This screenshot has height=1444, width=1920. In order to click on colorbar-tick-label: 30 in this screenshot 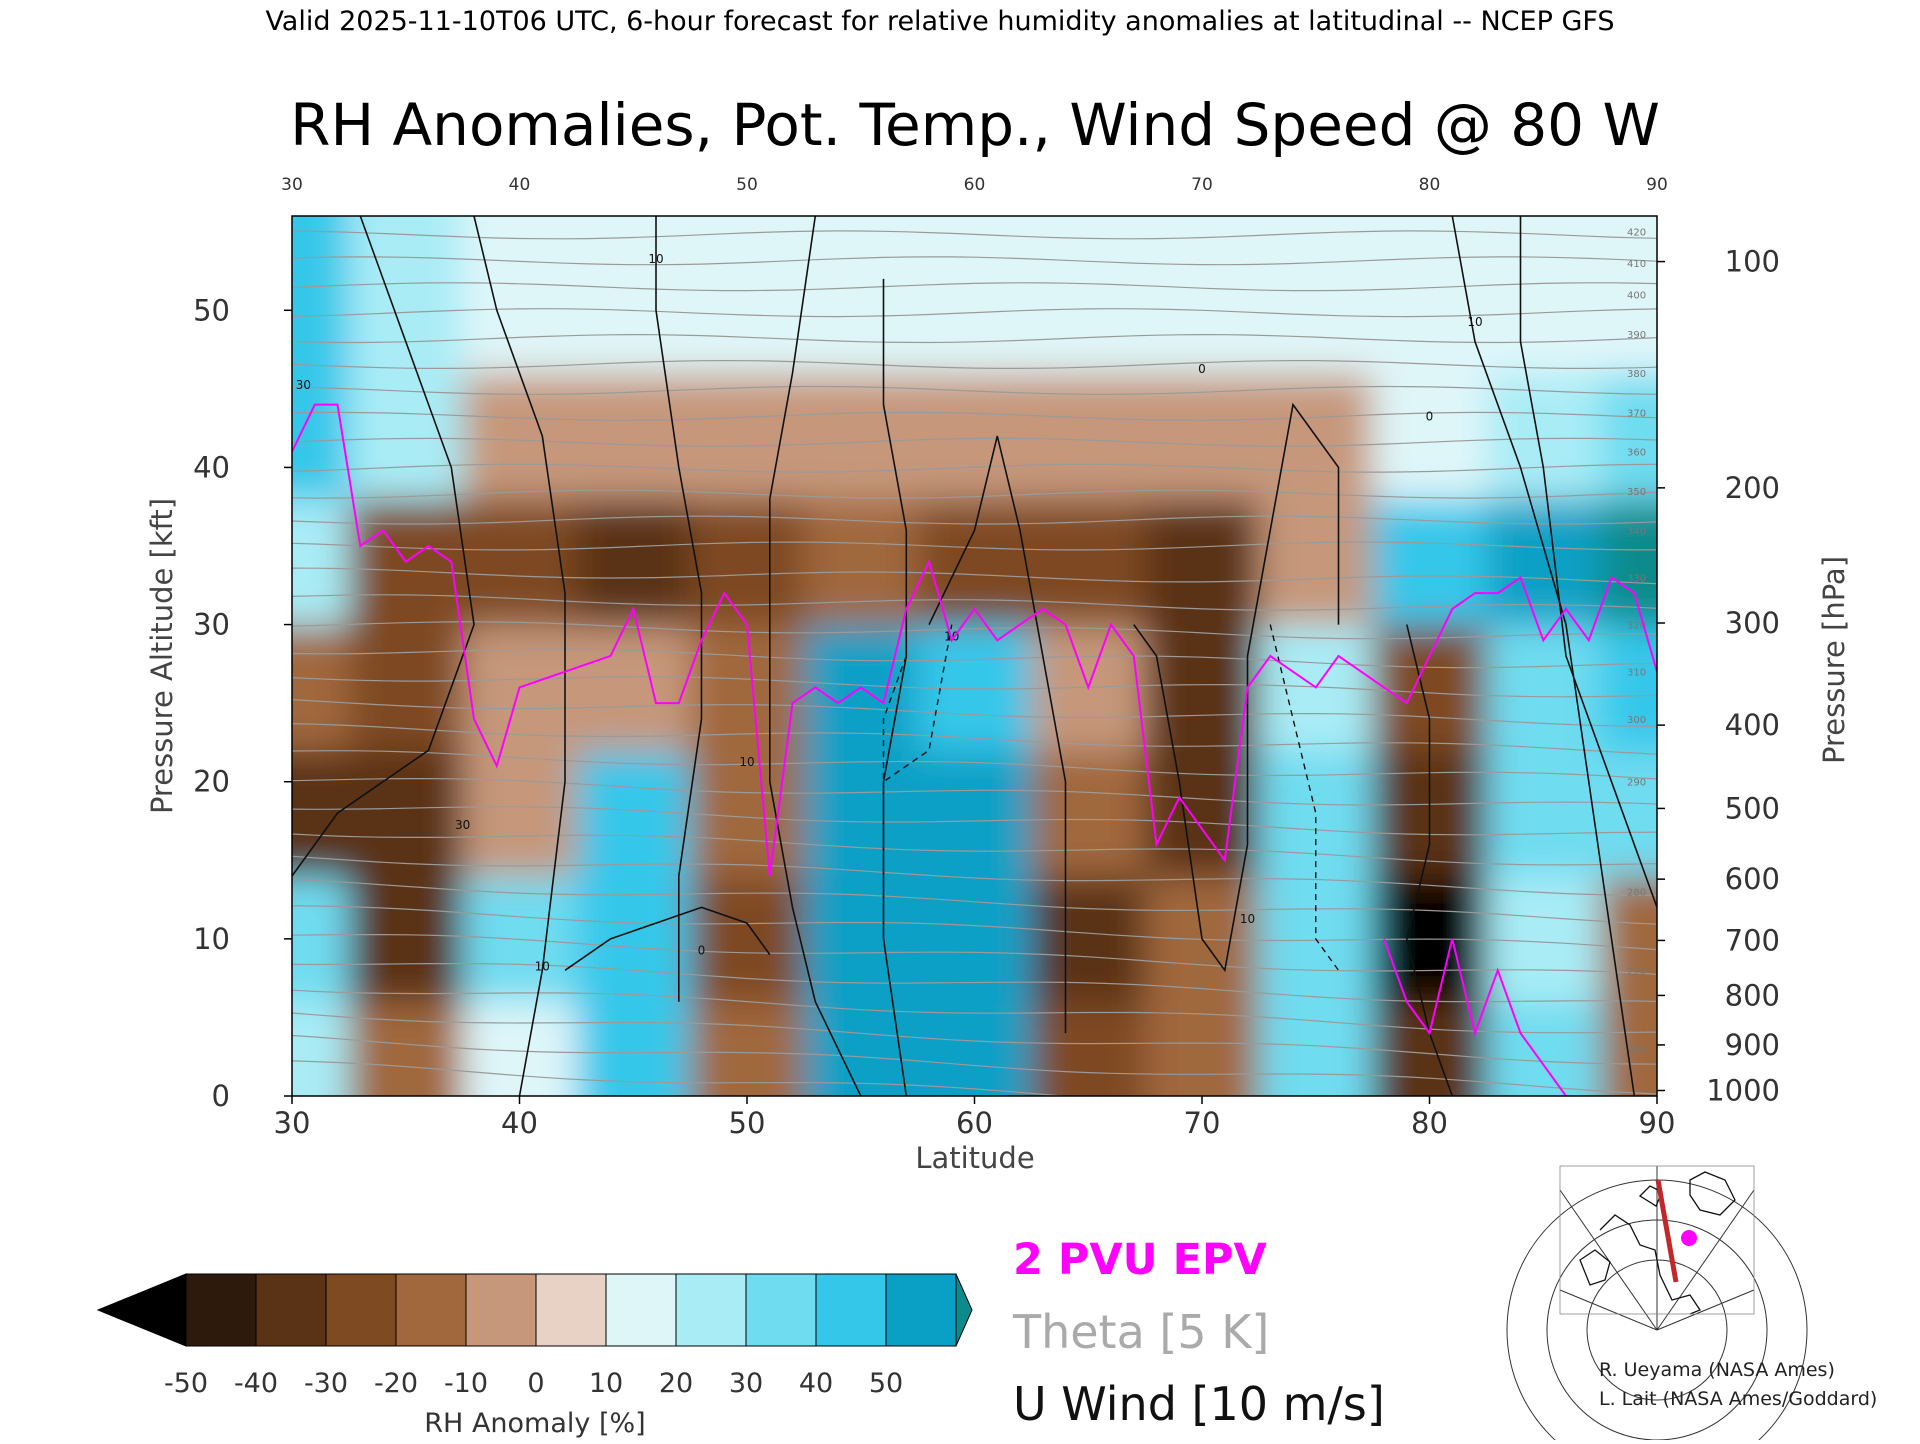, I will do `click(746, 1383)`.